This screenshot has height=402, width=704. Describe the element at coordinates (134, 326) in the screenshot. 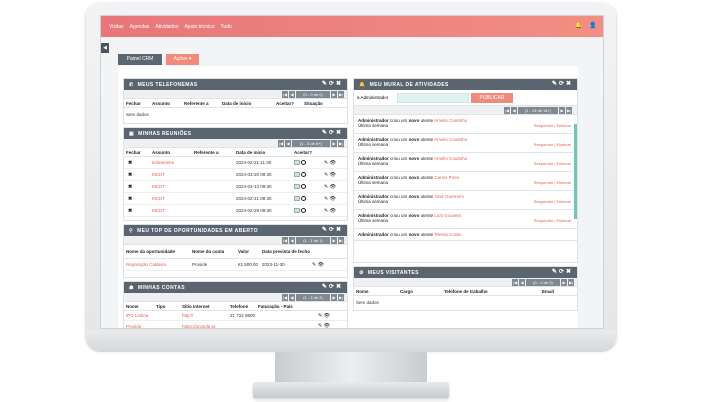

I see `account-link: Proside` at that location.